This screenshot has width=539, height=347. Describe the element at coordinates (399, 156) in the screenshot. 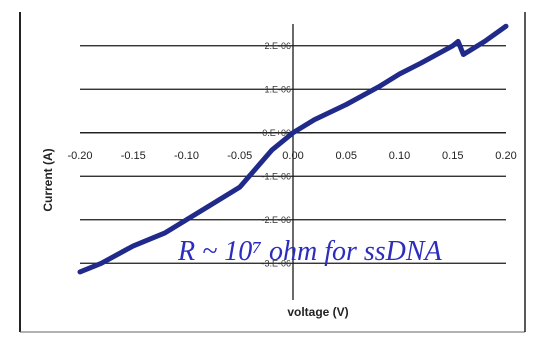

I see `x-tick-label: 0.10` at that location.